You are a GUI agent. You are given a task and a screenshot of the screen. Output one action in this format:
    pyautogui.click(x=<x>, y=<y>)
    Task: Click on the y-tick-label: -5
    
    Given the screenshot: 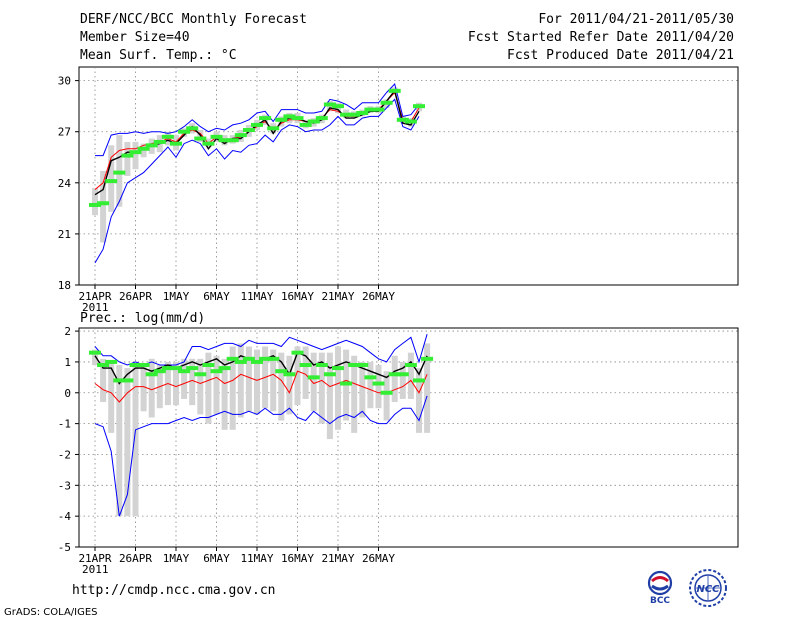 What is the action you would take?
    pyautogui.click(x=64, y=547)
    